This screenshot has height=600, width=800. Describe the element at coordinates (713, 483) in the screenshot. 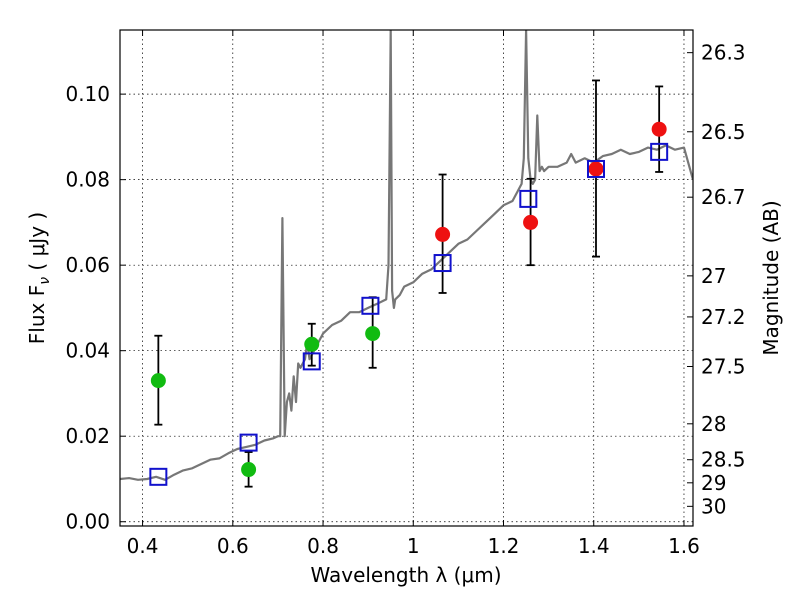

I see `y2-tick-label: 29` at that location.